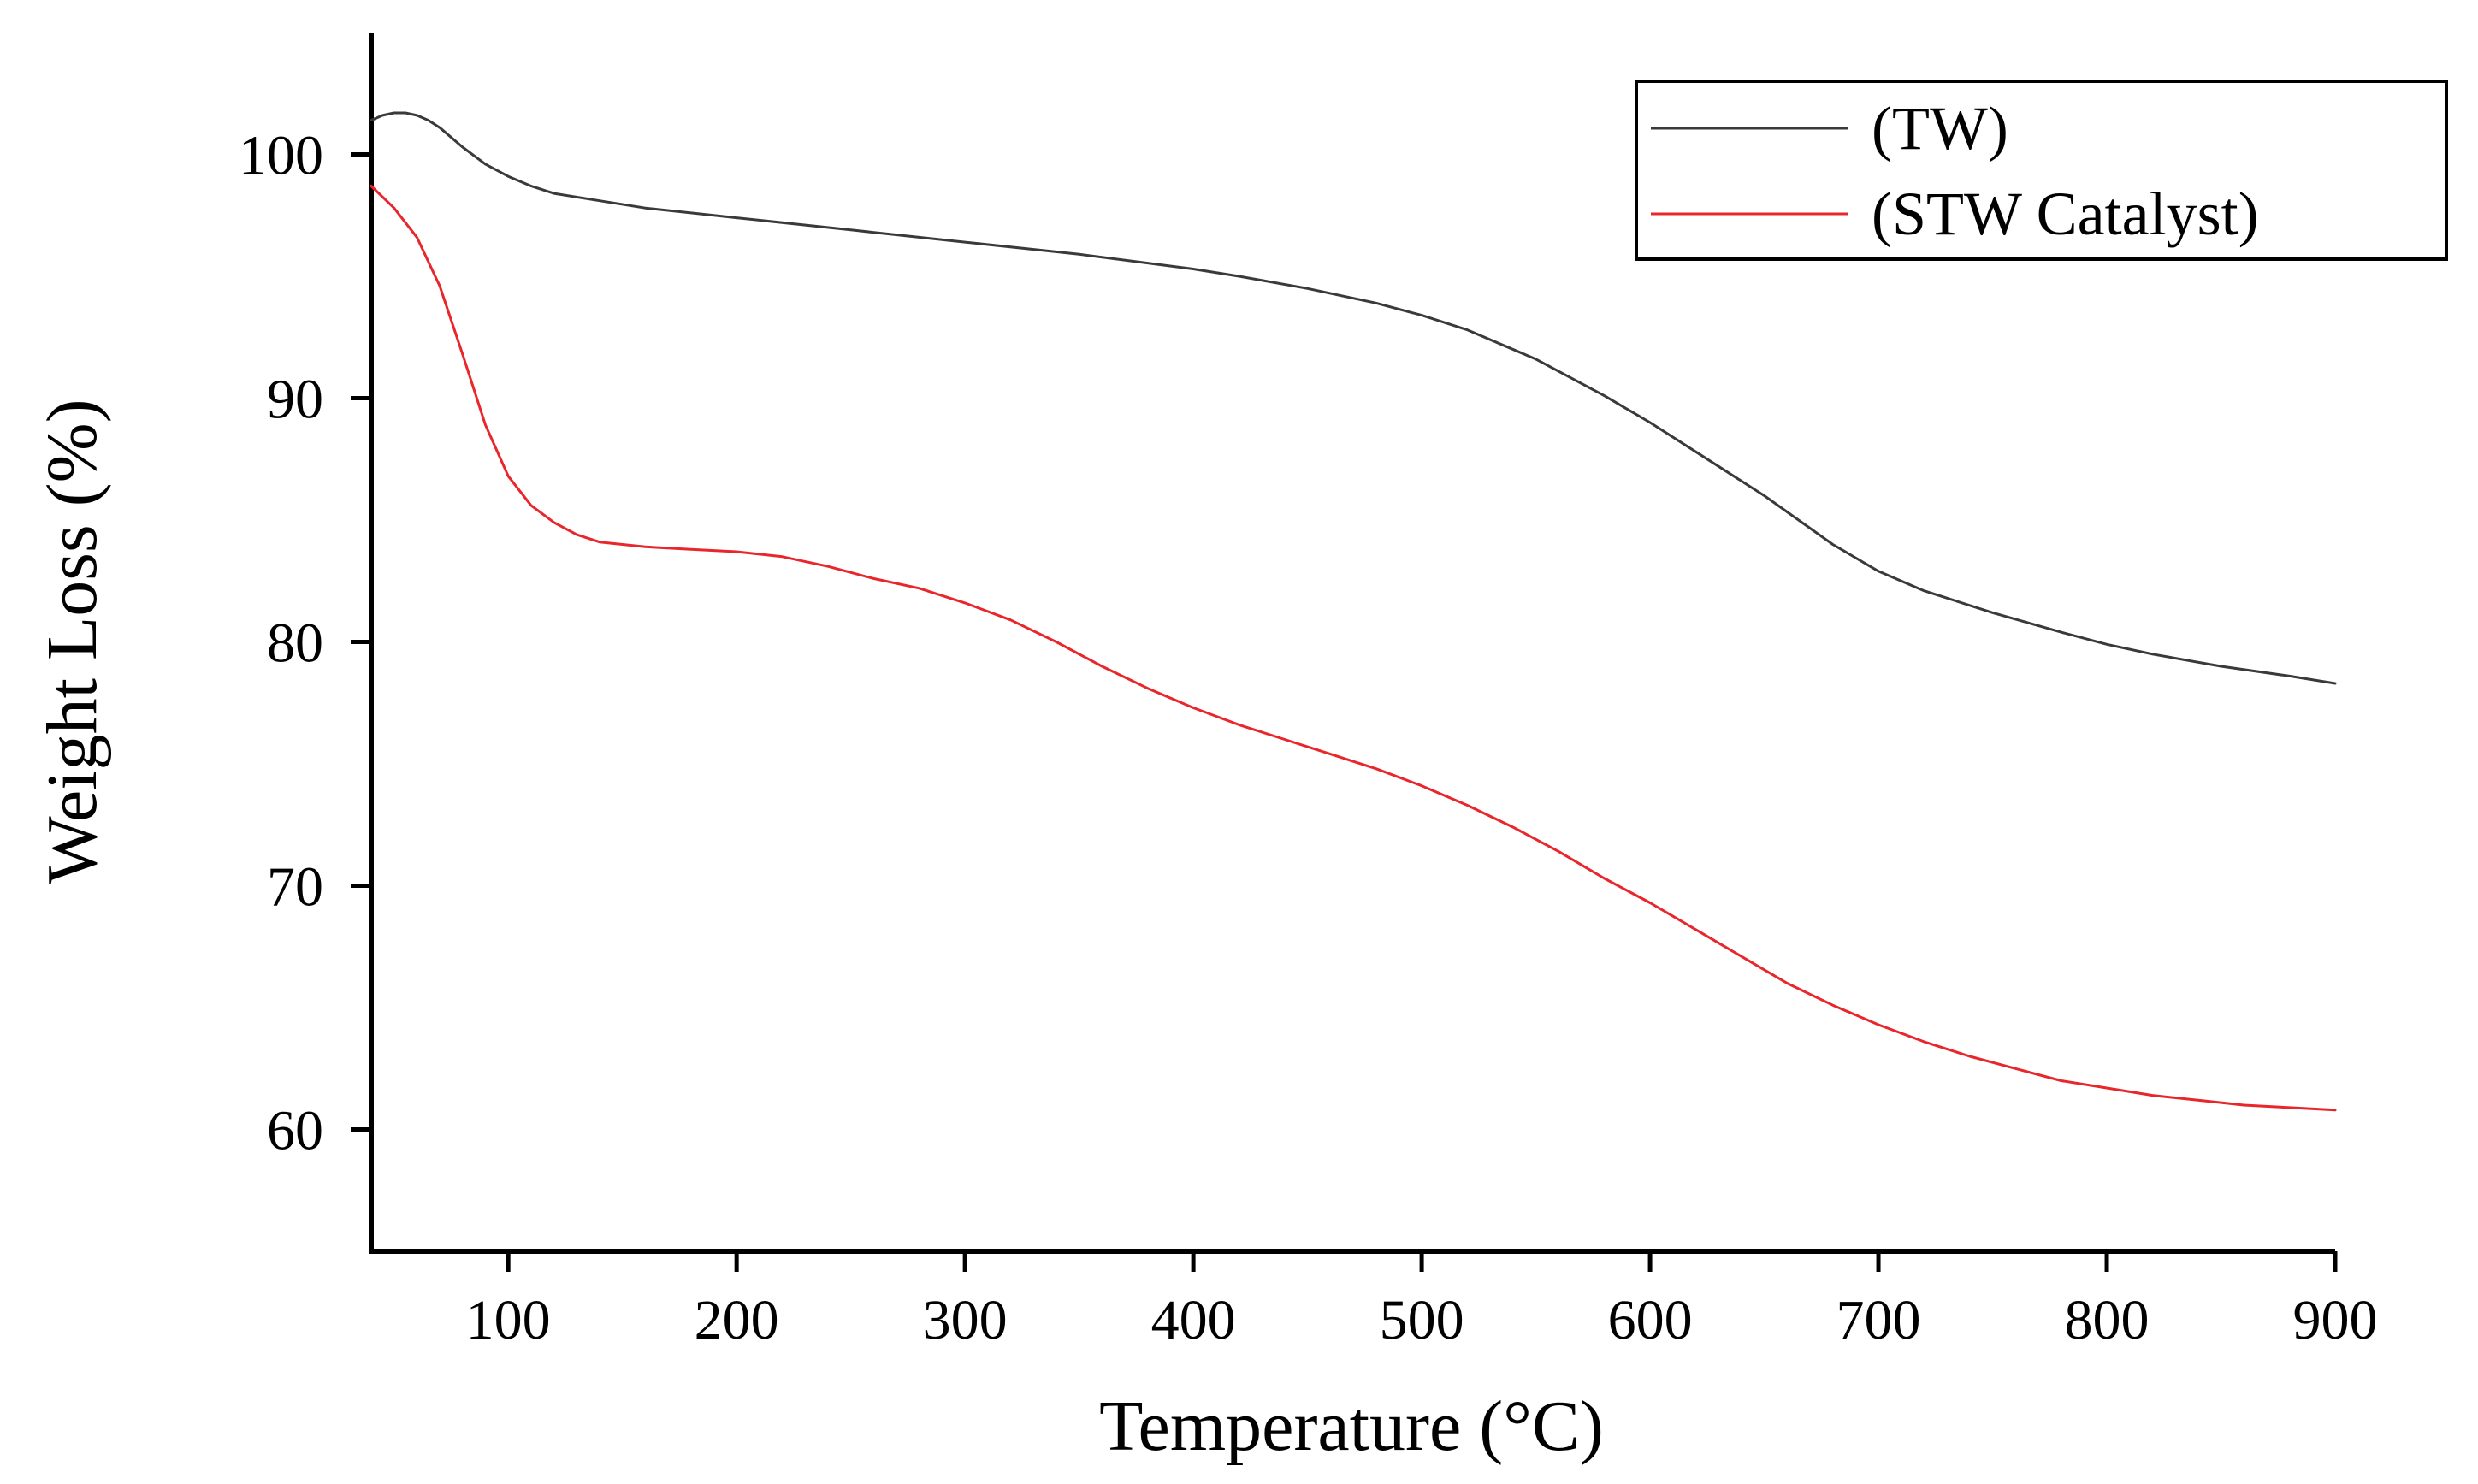 This screenshot has width=2478, height=1484. What do you see at coordinates (2335, 1320) in the screenshot?
I see `x-tick-label: 900` at bounding box center [2335, 1320].